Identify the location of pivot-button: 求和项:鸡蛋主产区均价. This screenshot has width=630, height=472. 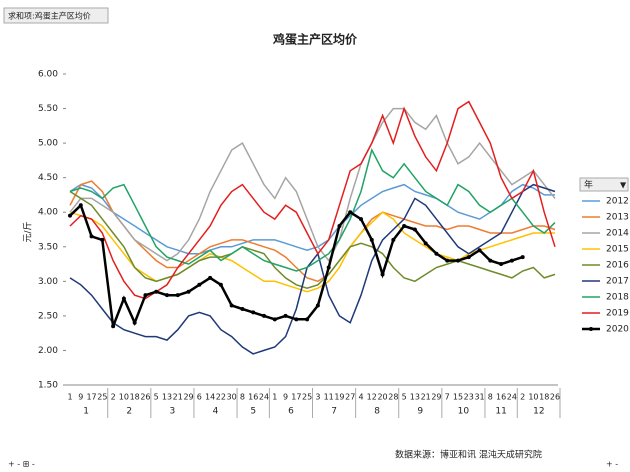
(49, 16).